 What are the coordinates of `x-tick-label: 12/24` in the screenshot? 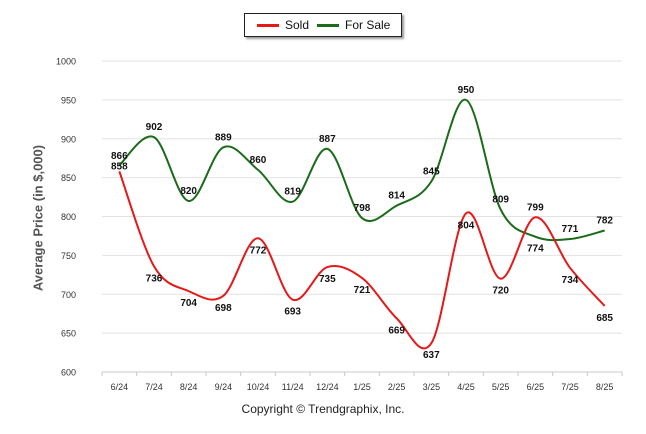 It's located at (327, 387).